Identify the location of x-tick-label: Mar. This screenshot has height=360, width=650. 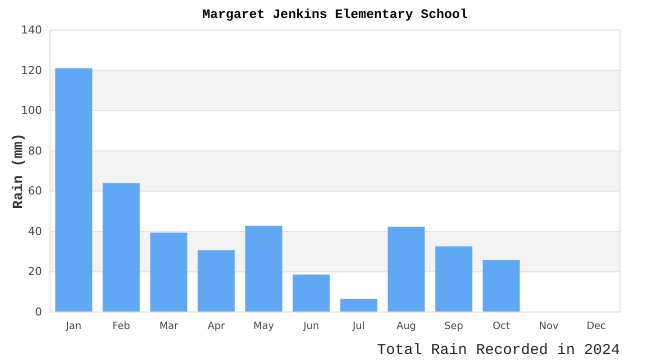
(169, 326).